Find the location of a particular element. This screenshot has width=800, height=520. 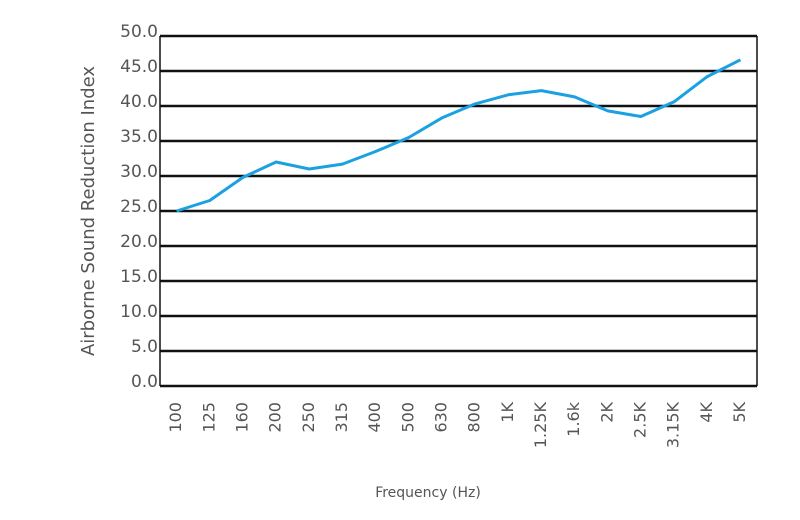

y-tick-label: 5.0 is located at coordinates (144, 347).